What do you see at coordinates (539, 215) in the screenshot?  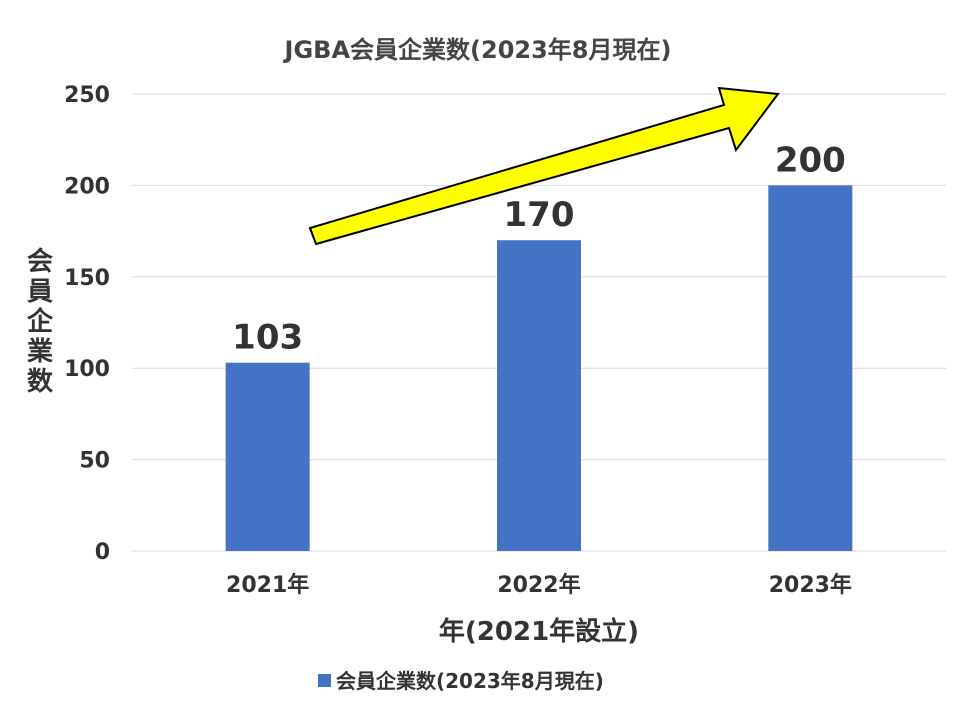 I see `data-label: 170` at bounding box center [539, 215].